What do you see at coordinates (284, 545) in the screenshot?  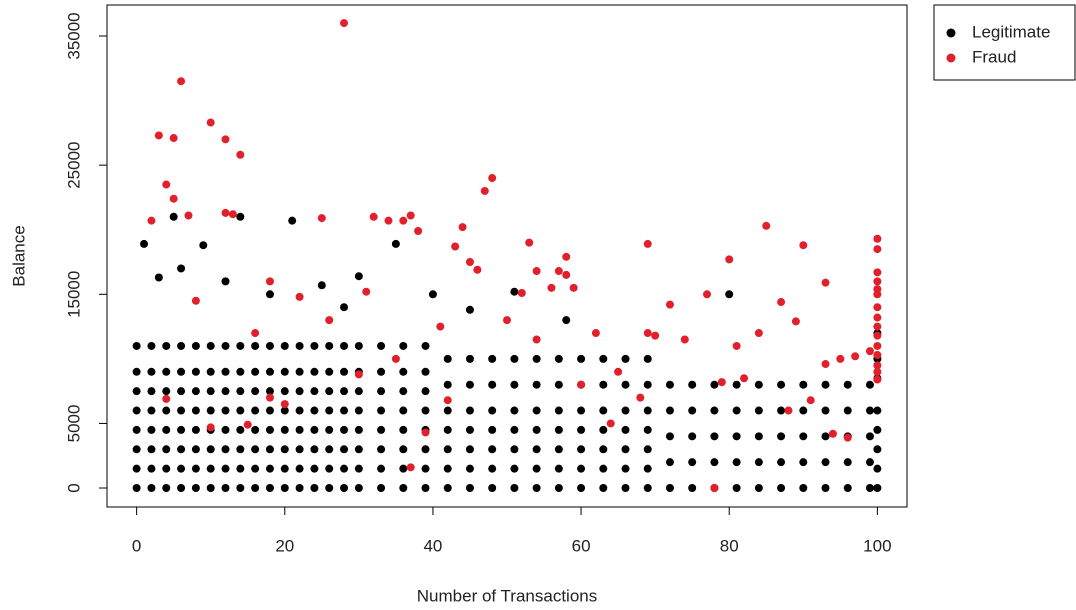 I see `x-tick-label: 20` at bounding box center [284, 545].